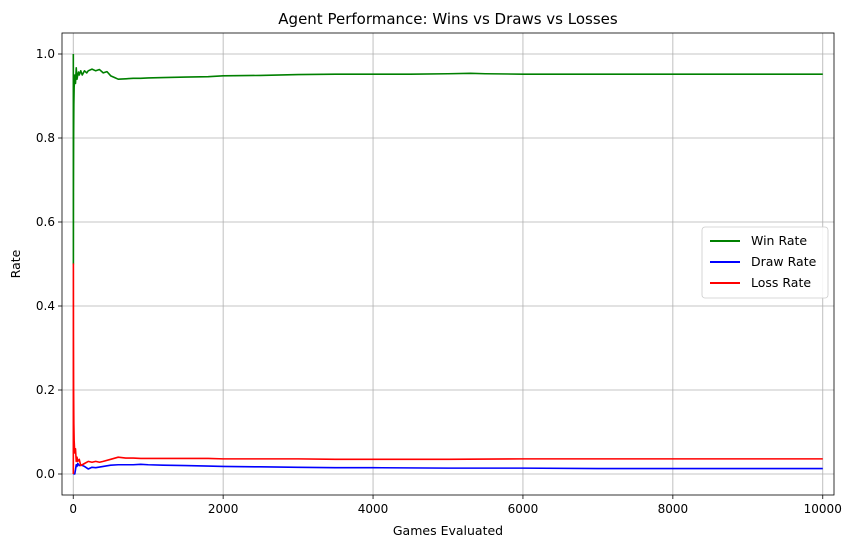  I want to click on x-ticks: 0 2000 4000 6000 8000 10000, so click(455, 505).